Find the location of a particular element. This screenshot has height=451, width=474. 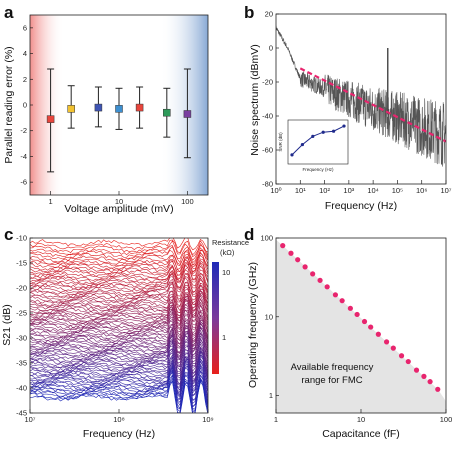

xtick-label-3: 10³ is located at coordinates (348, 190).